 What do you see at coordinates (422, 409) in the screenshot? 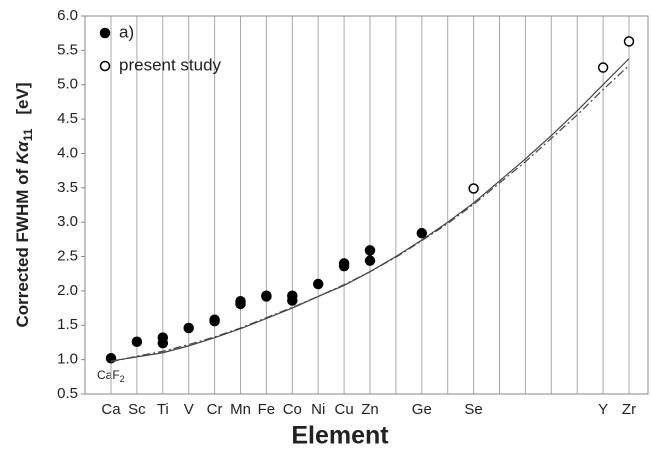
I see `x-tick-label: Ge` at bounding box center [422, 409].